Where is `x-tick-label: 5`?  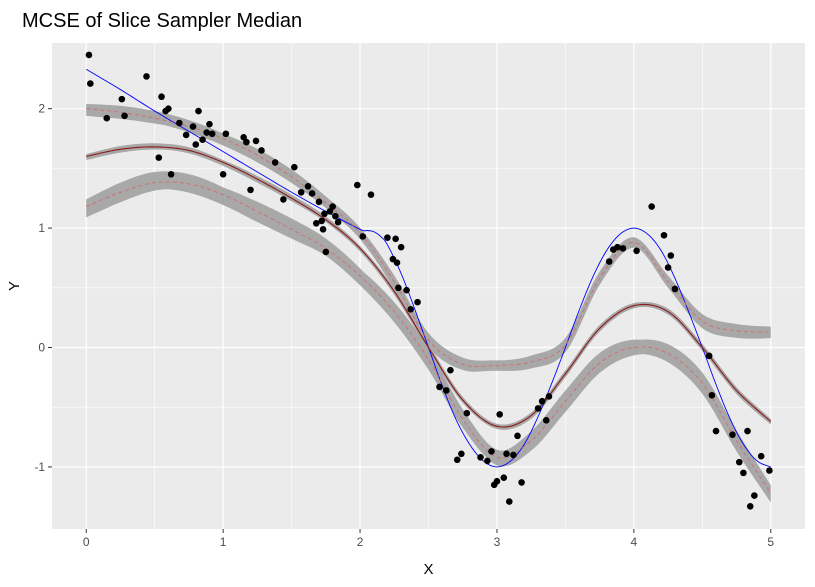 x-tick-label: 5 is located at coordinates (770, 542).